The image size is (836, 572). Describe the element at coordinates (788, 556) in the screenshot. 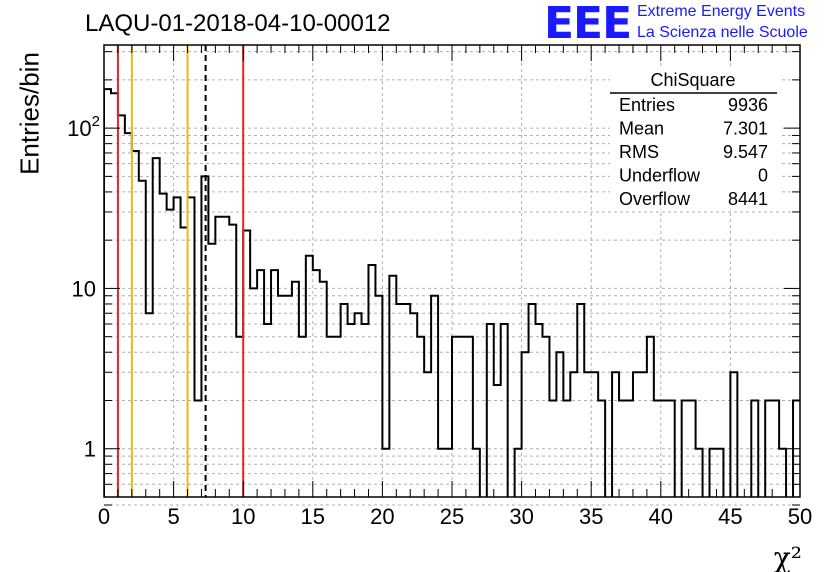

I see `x-axis-label: χ²` at that location.